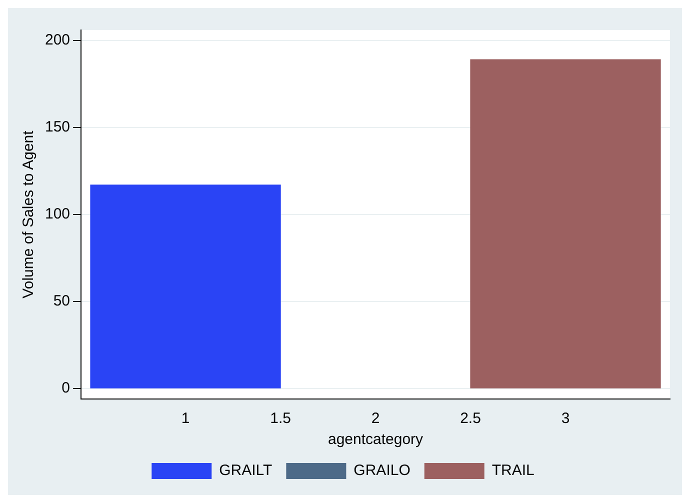  What do you see at coordinates (513, 471) in the screenshot?
I see `legend-label: TRAIL` at bounding box center [513, 471].